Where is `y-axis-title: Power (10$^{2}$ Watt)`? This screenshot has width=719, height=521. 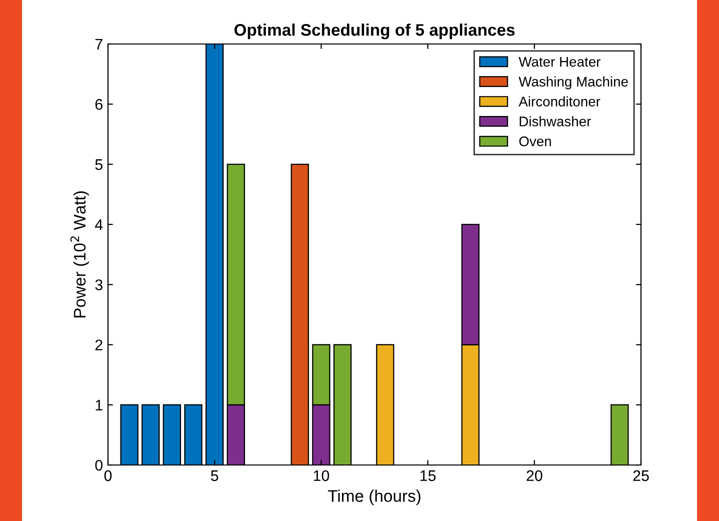 y-axis-title: Power (10$^{2}$ Watt) is located at coordinates (79, 254).